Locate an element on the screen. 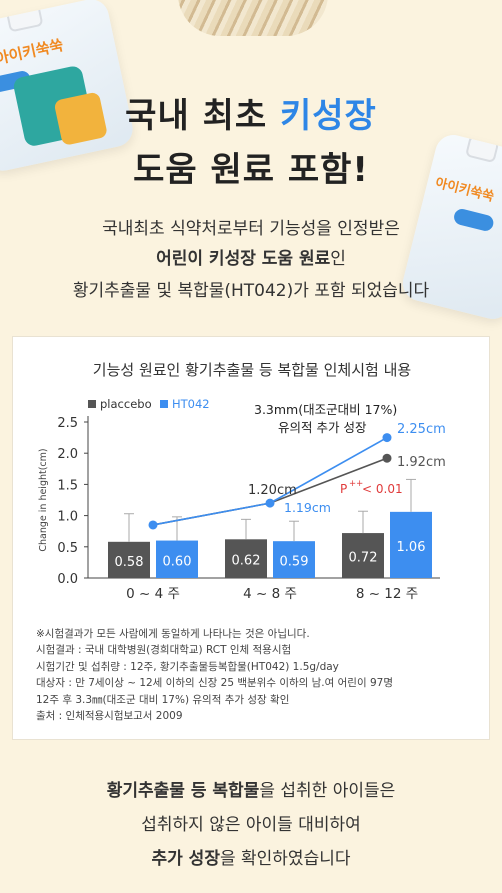  closing-rest: 을 확인하였습니다 is located at coordinates (285, 859).